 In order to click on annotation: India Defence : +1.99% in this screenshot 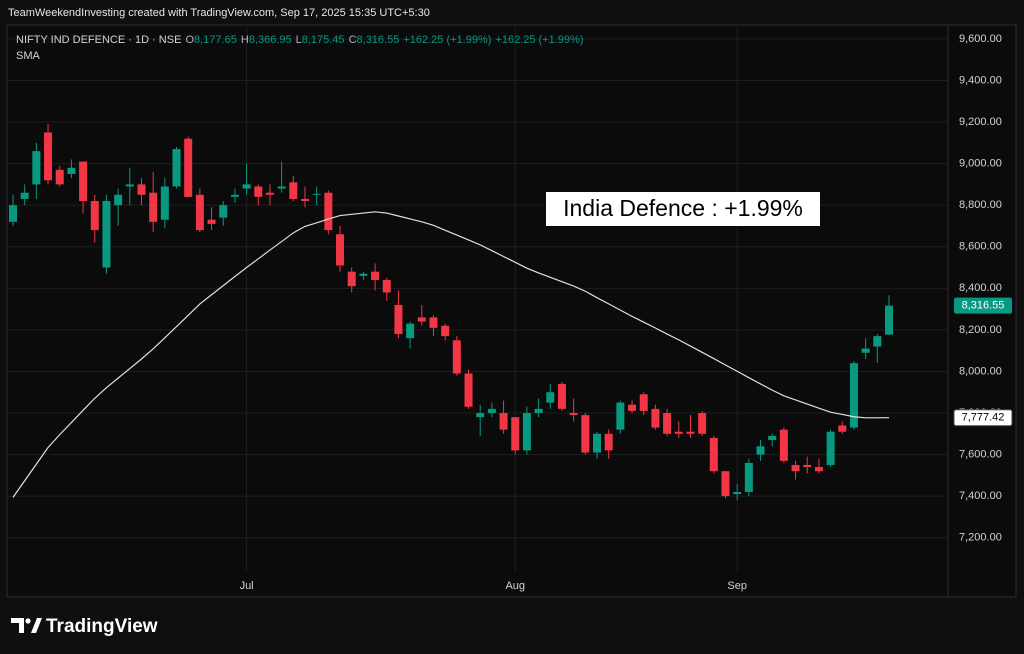, I will do `click(683, 208)`.